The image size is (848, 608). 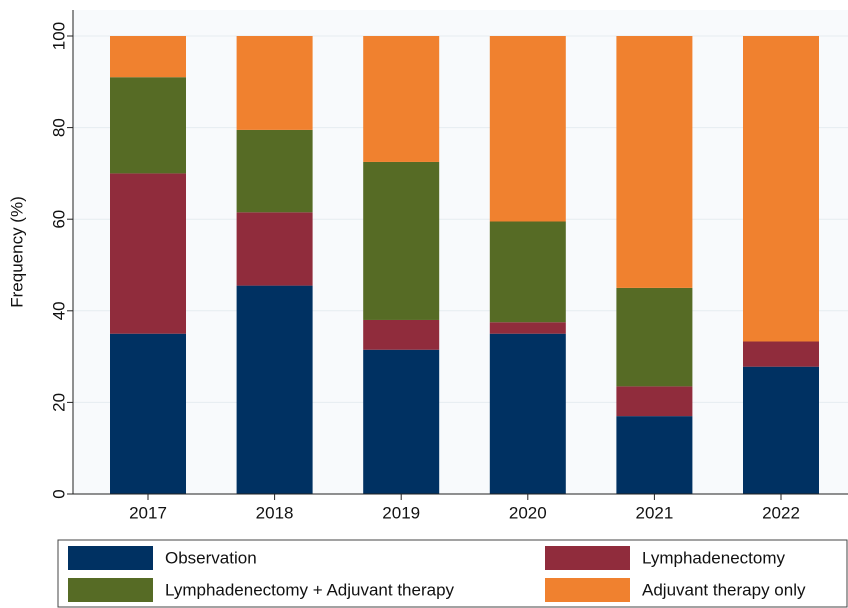 What do you see at coordinates (58, 219) in the screenshot?
I see `y-tick-label: 60` at bounding box center [58, 219].